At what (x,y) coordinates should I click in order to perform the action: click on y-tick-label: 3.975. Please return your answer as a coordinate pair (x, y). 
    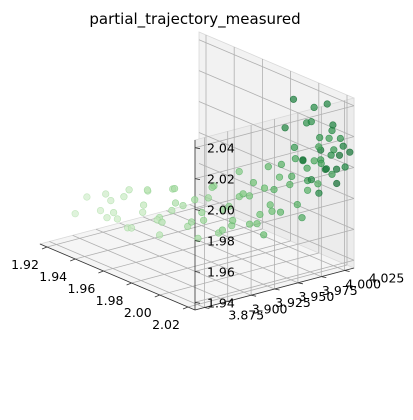
    Looking at the image, I should click on (340, 290).